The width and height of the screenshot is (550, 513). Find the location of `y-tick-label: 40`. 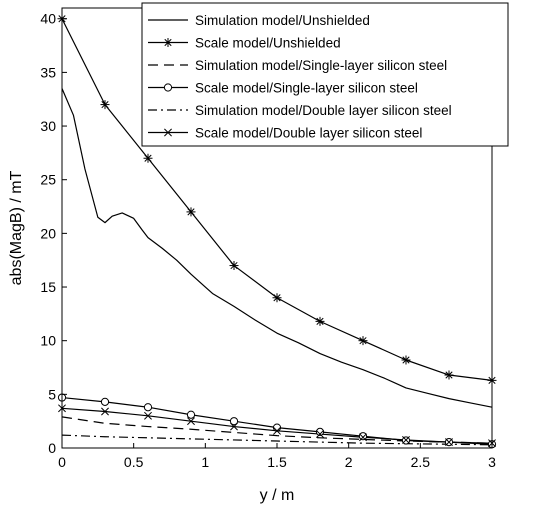

y-tick-label: 40 is located at coordinates (48, 19).